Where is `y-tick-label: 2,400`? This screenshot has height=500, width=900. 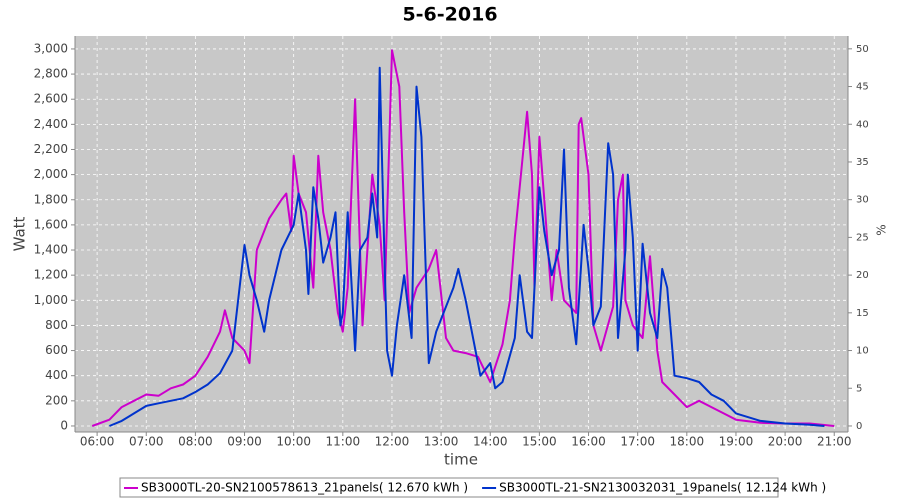
y-tick-label: 2,400 is located at coordinates (51, 124).